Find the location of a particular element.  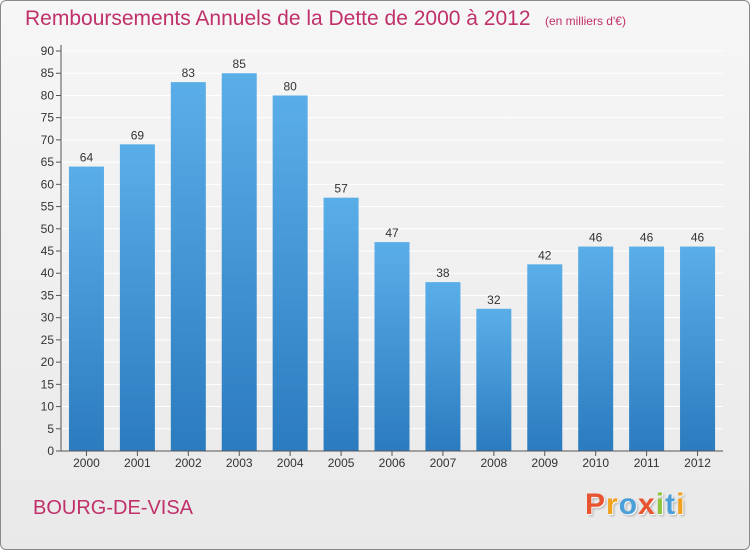

y-tick-label: 80 is located at coordinates (48, 95).